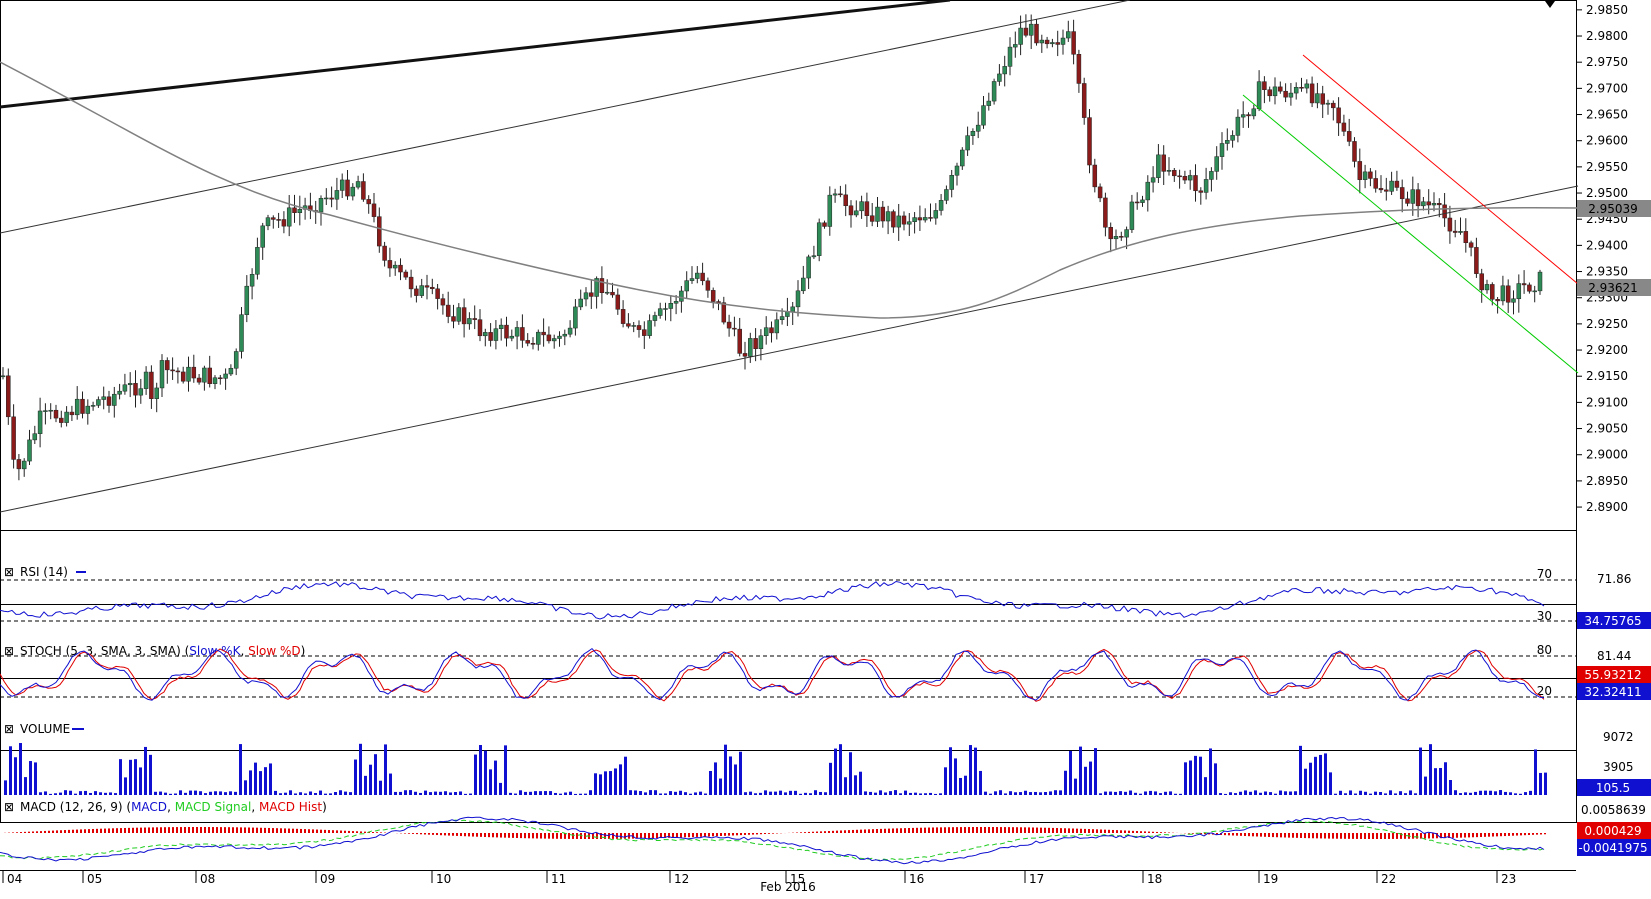 The width and height of the screenshot is (1651, 899). Describe the element at coordinates (916, 879) in the screenshot. I see `day-label: 16` at that location.